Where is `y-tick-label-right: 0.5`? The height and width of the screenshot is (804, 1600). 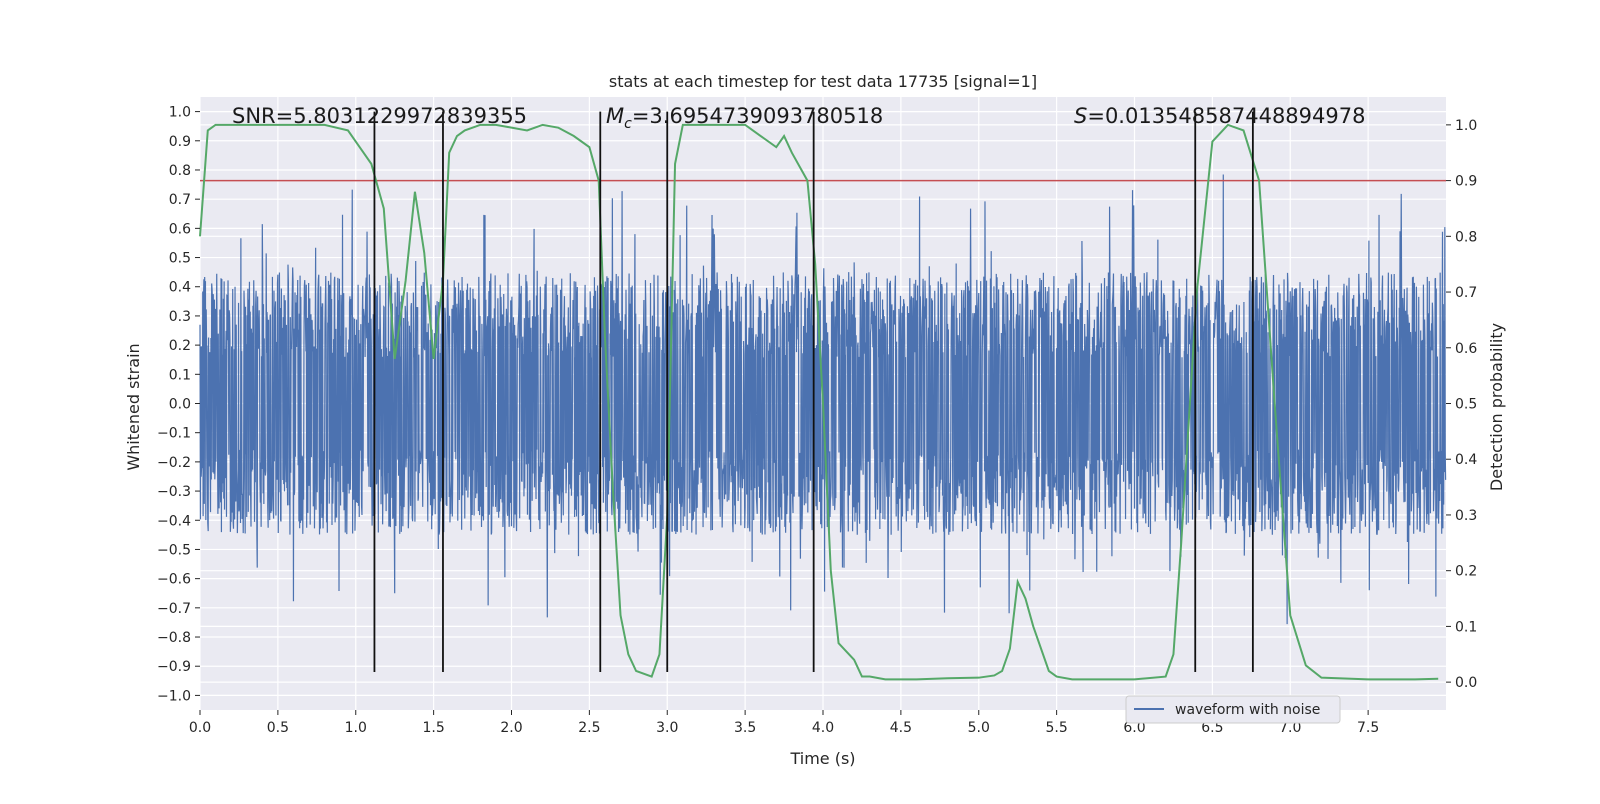
y-tick-label-right: 0.5 is located at coordinates (1466, 405).